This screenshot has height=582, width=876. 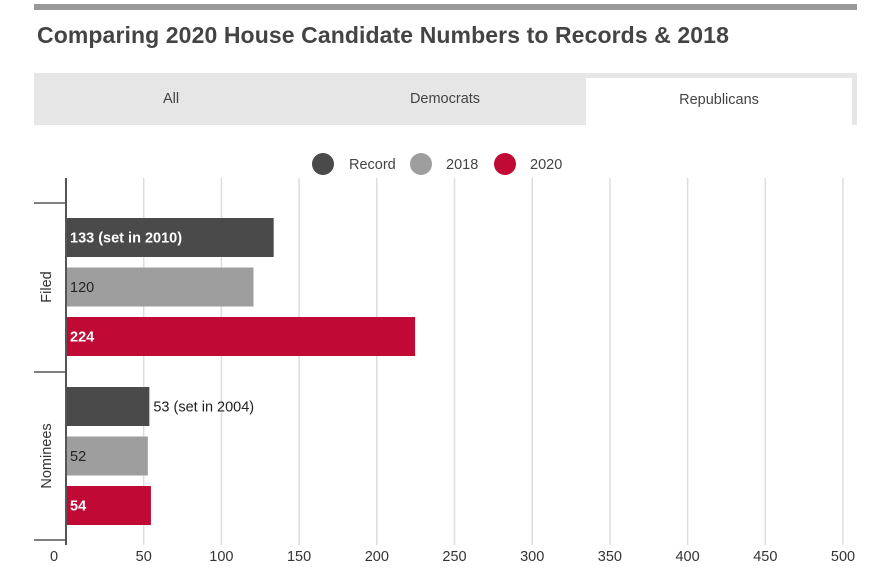 What do you see at coordinates (532, 557) in the screenshot?
I see `x-tick-label-300: 300` at bounding box center [532, 557].